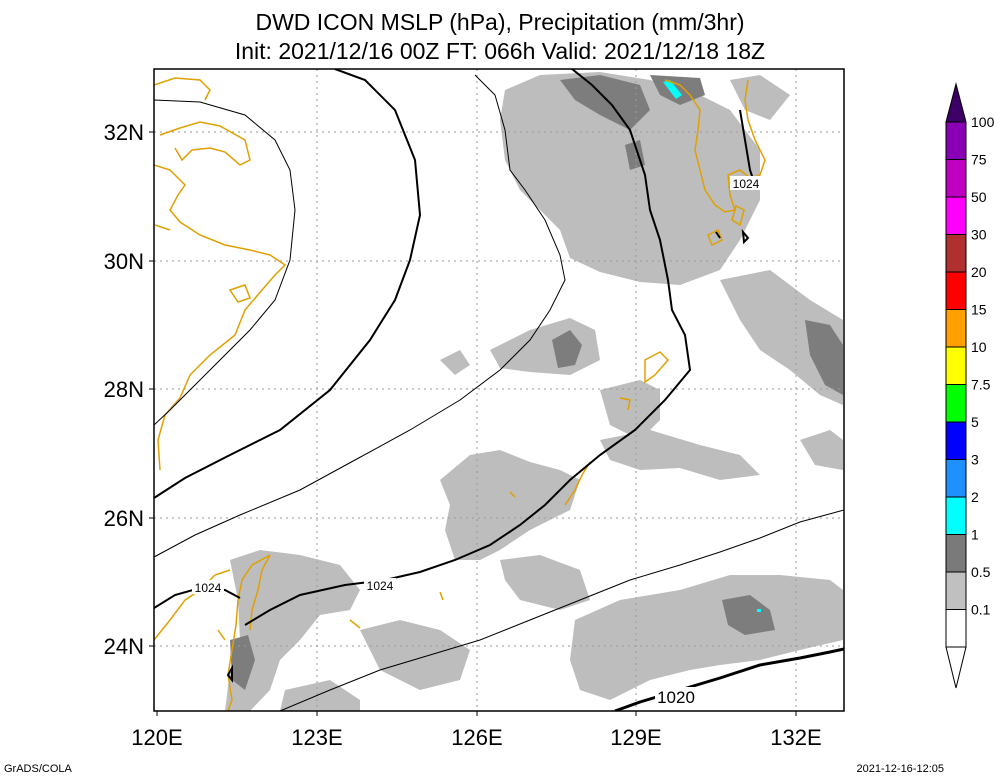 The image size is (1000, 779). I want to click on lat-label-24n: 24N, so click(124, 646).